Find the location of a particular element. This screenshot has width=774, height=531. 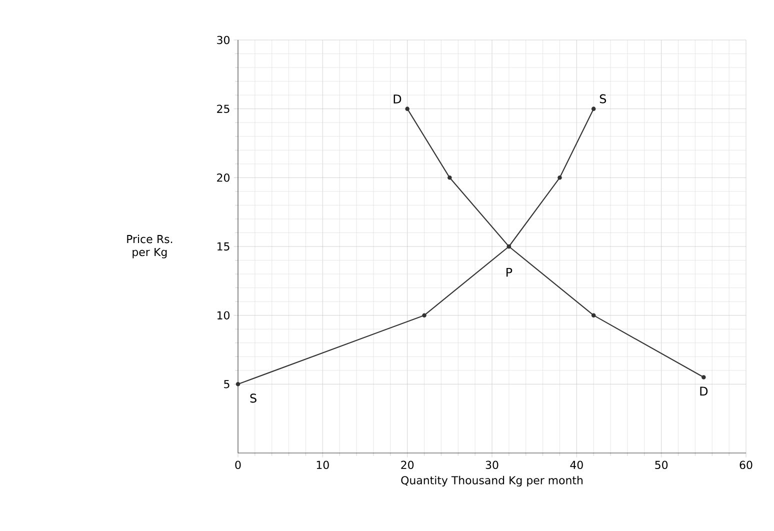

x-tick-label: 60 is located at coordinates (746, 465).